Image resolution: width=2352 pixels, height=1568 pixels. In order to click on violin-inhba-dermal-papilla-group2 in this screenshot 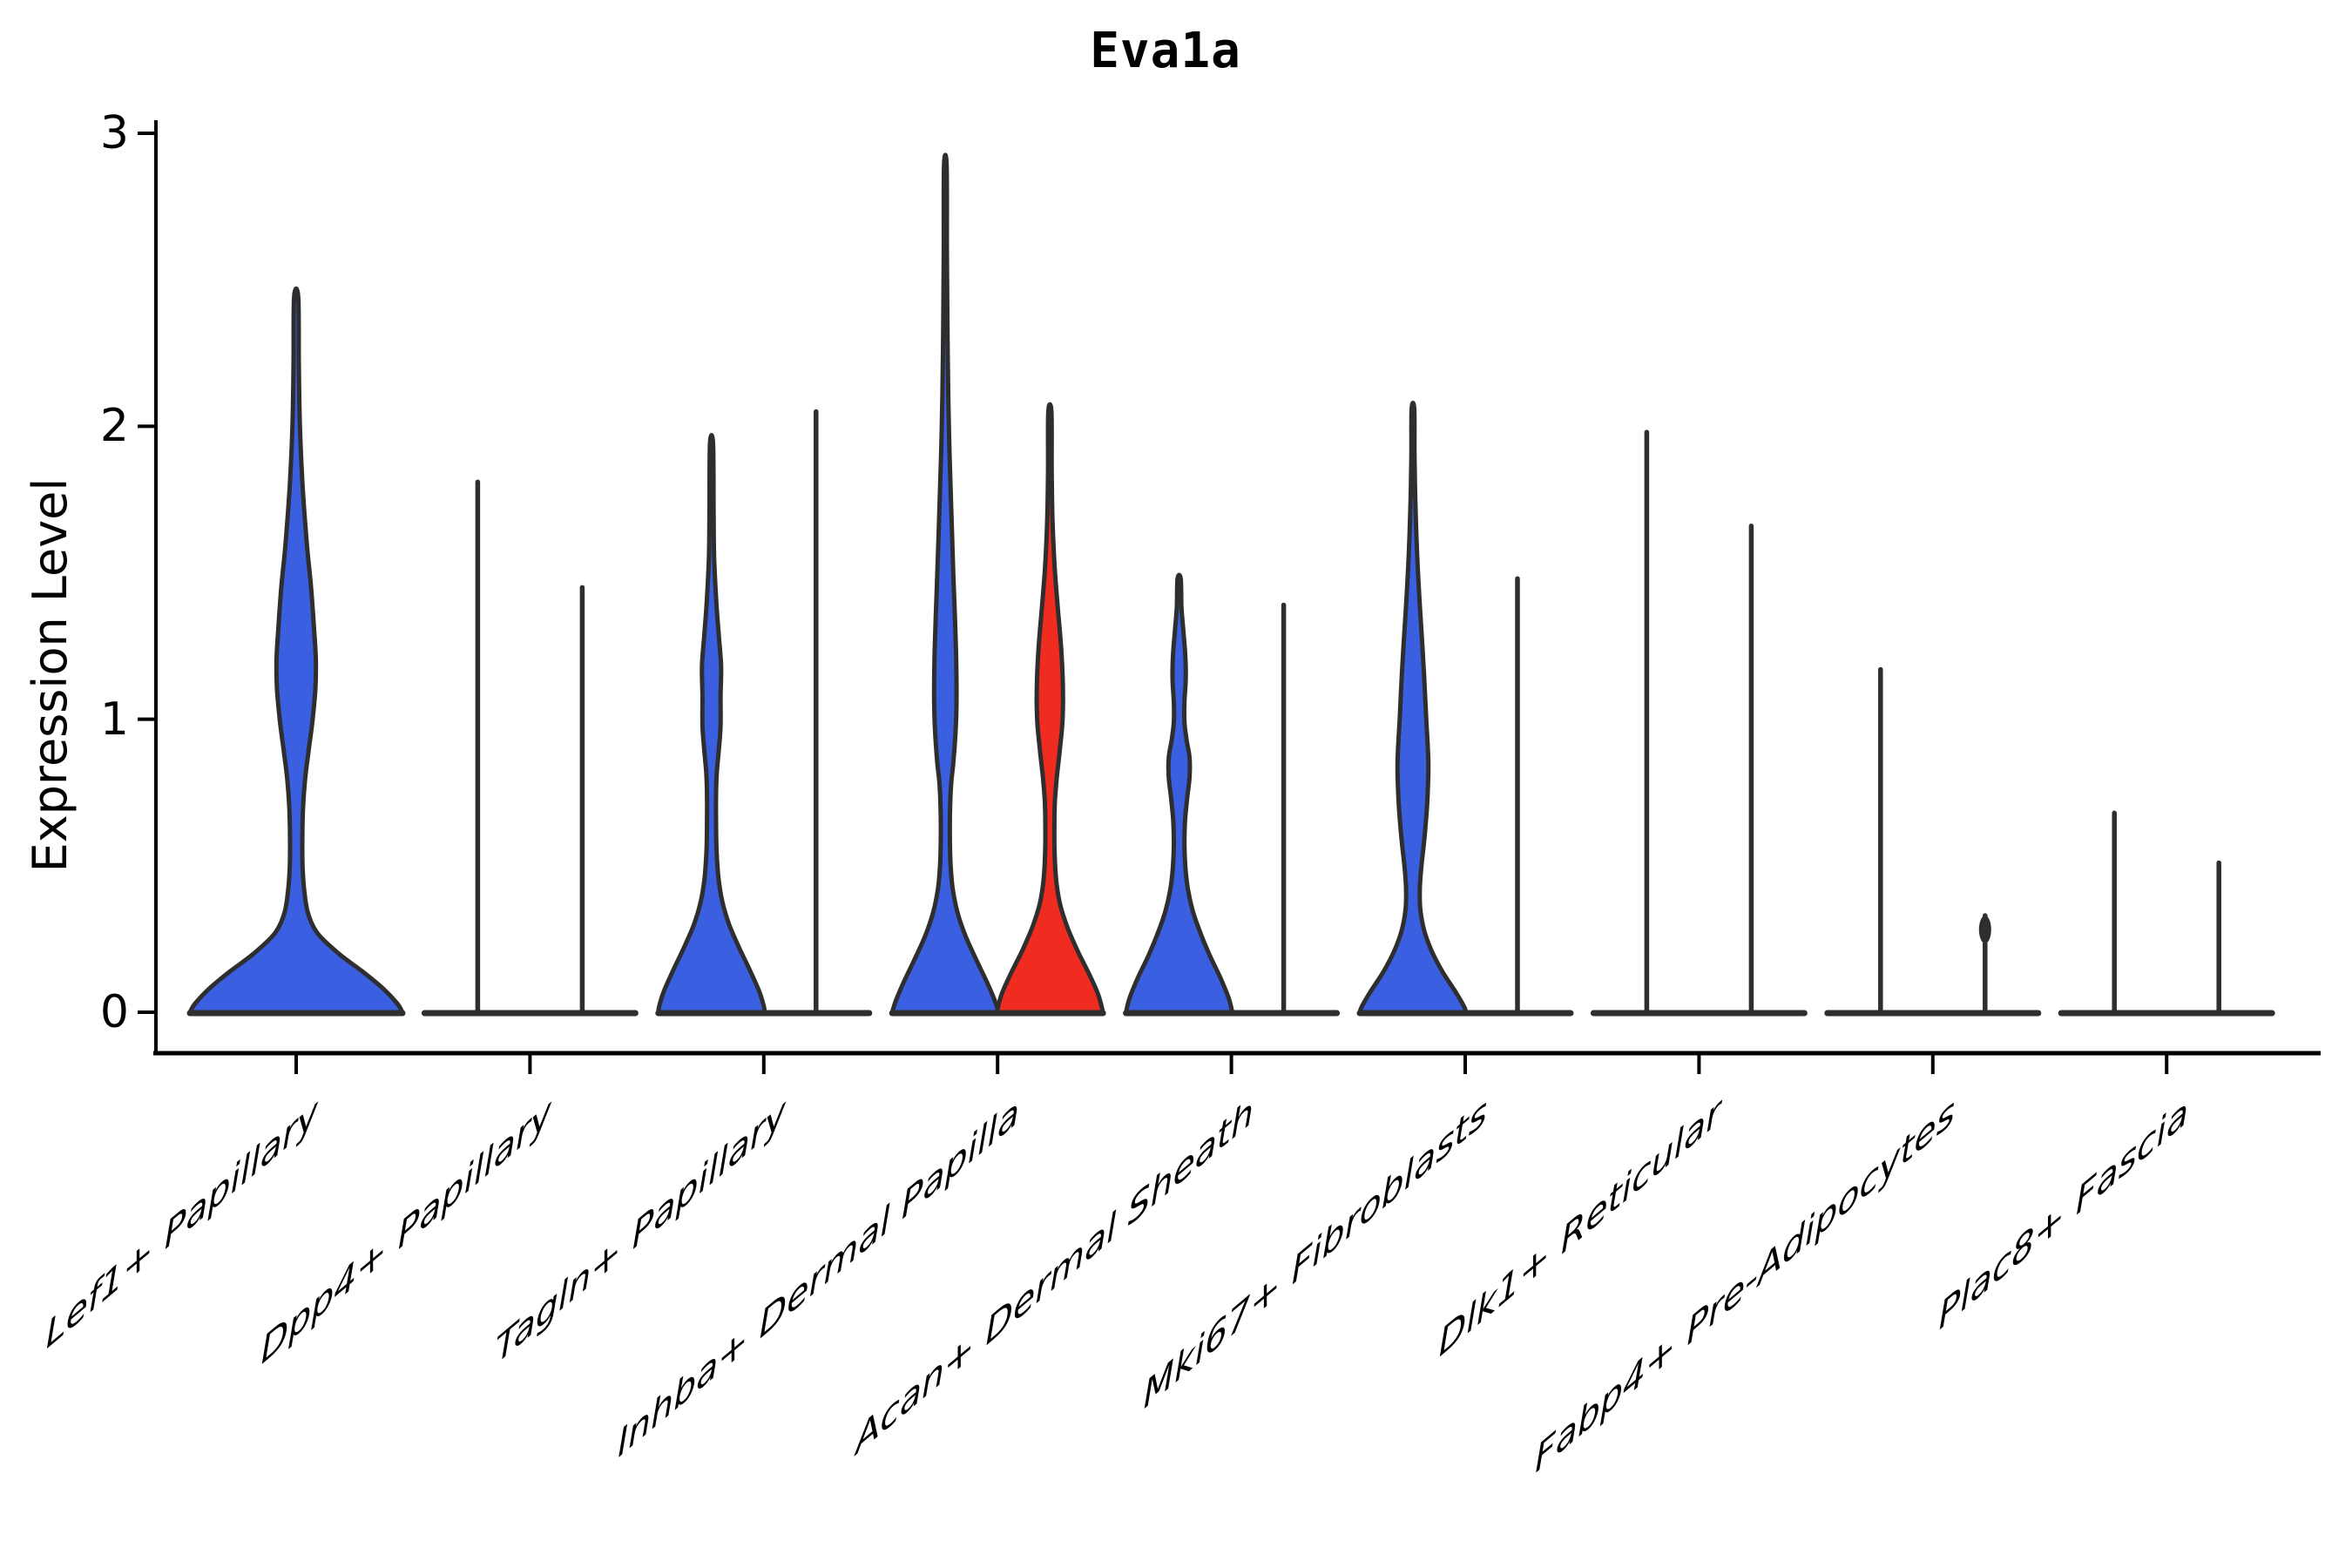, I will do `click(1049, 708)`.